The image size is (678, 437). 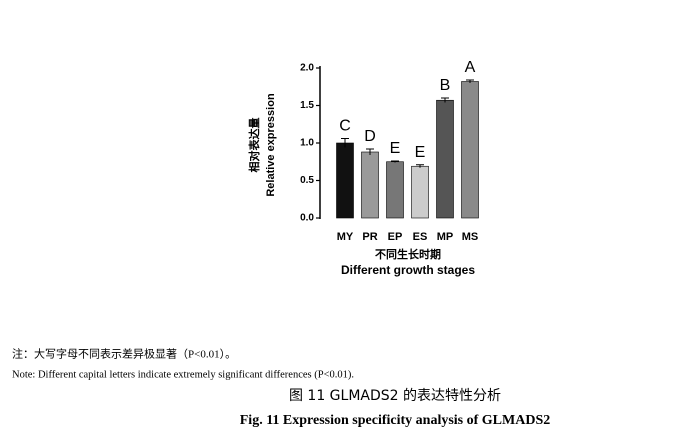 What do you see at coordinates (408, 270) in the screenshot?
I see `x-axis-label: Different growth stages` at bounding box center [408, 270].